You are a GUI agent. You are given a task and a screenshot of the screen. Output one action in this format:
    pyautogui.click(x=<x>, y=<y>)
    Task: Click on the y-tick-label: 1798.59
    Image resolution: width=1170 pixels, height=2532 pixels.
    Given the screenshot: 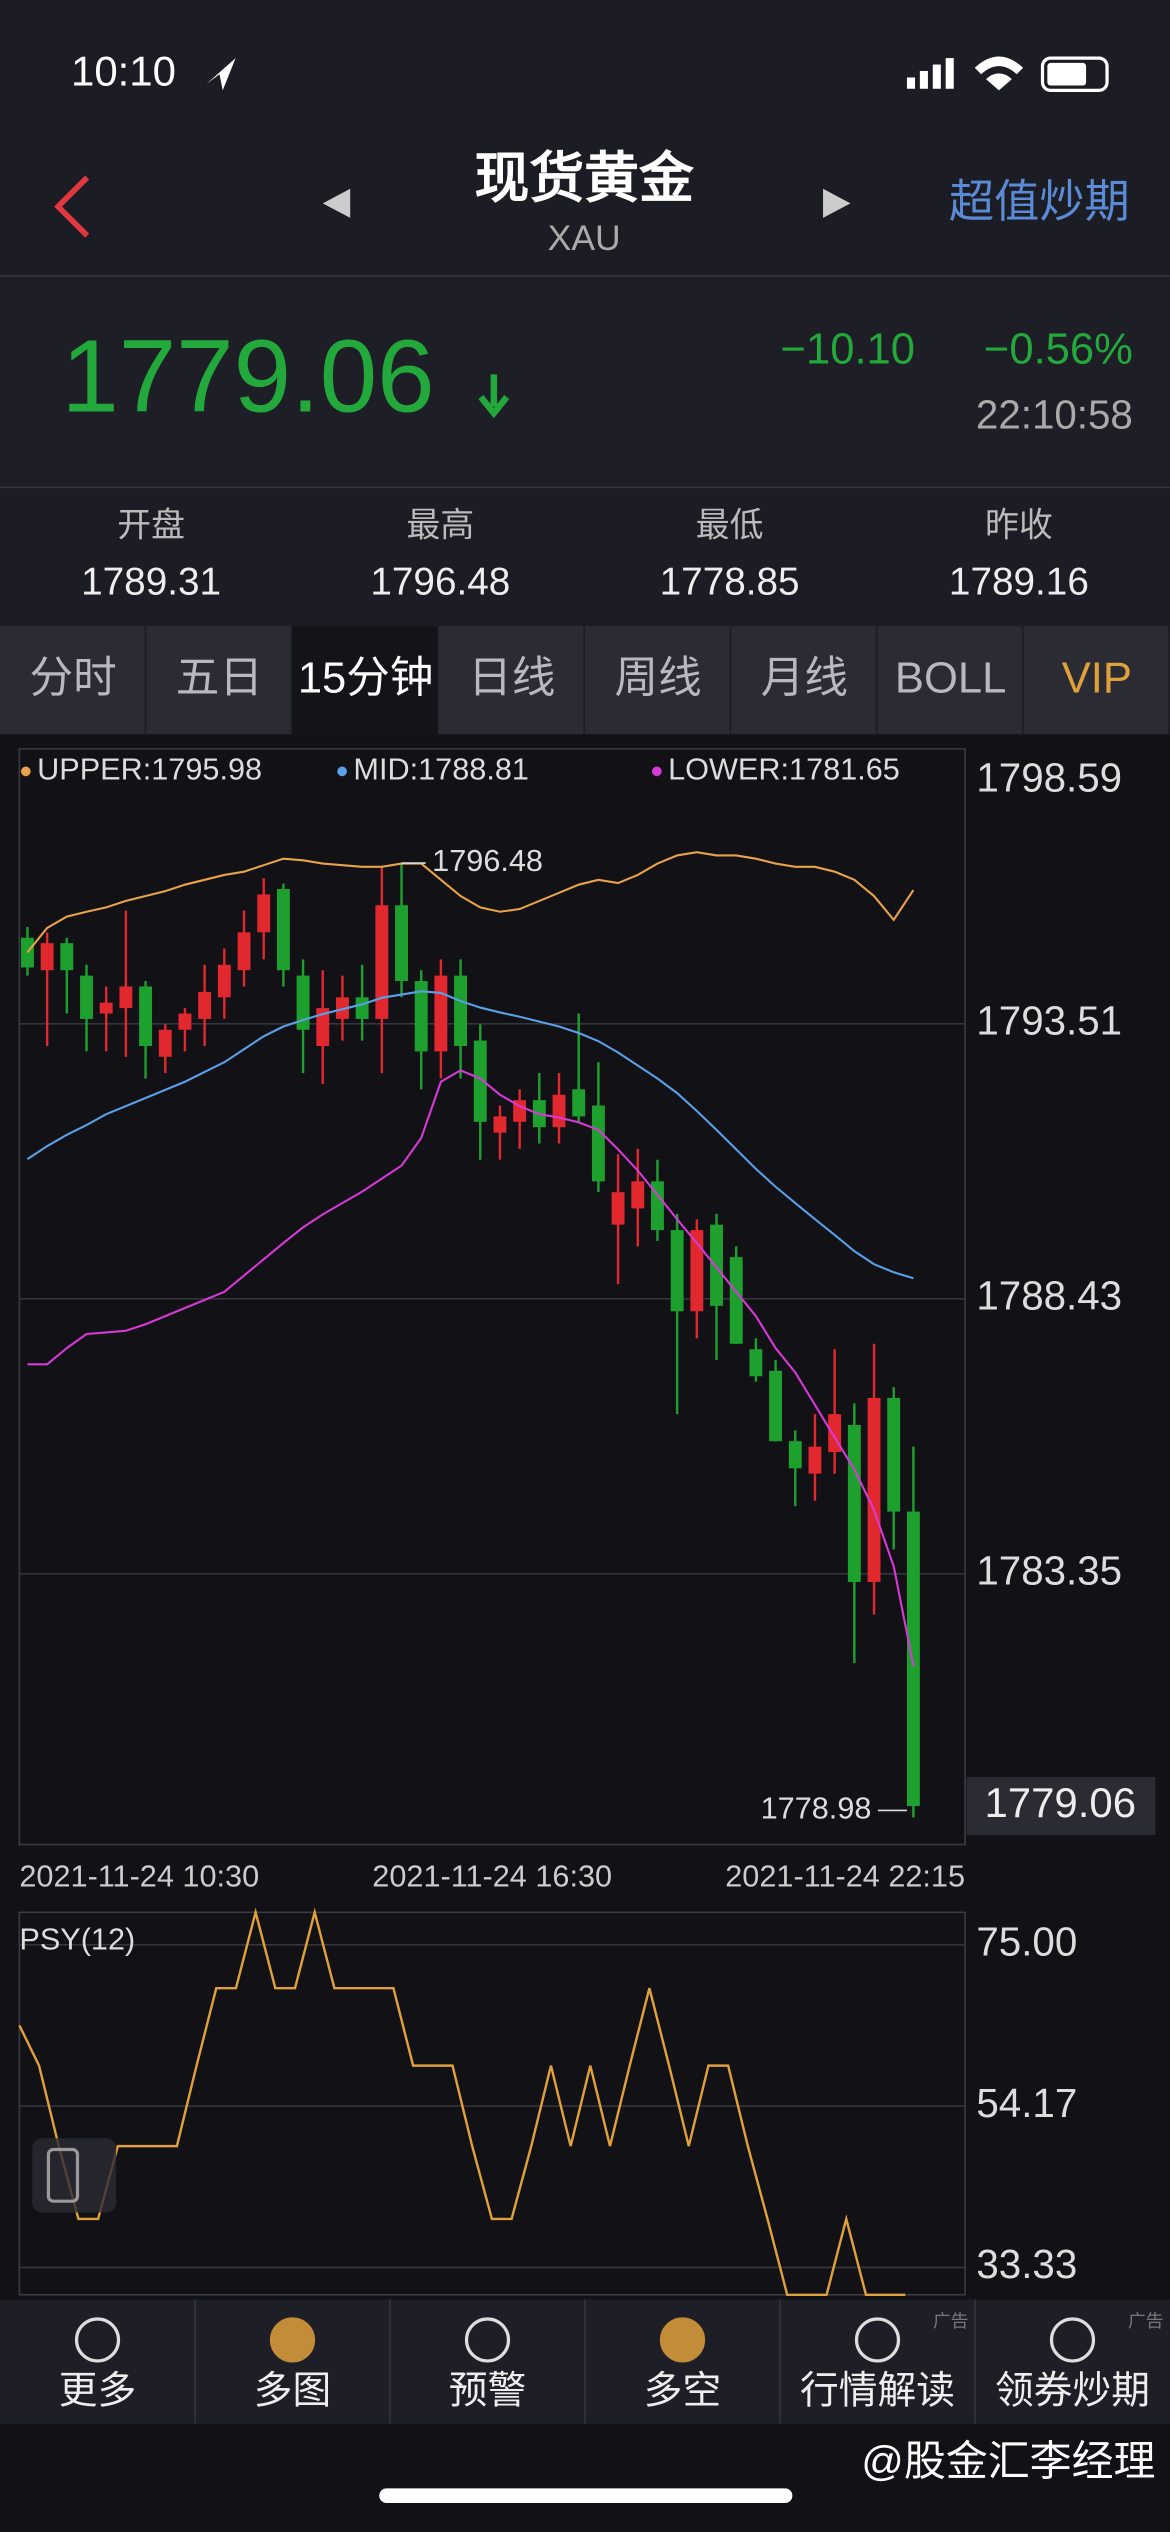 What is the action you would take?
    pyautogui.click(x=1049, y=778)
    